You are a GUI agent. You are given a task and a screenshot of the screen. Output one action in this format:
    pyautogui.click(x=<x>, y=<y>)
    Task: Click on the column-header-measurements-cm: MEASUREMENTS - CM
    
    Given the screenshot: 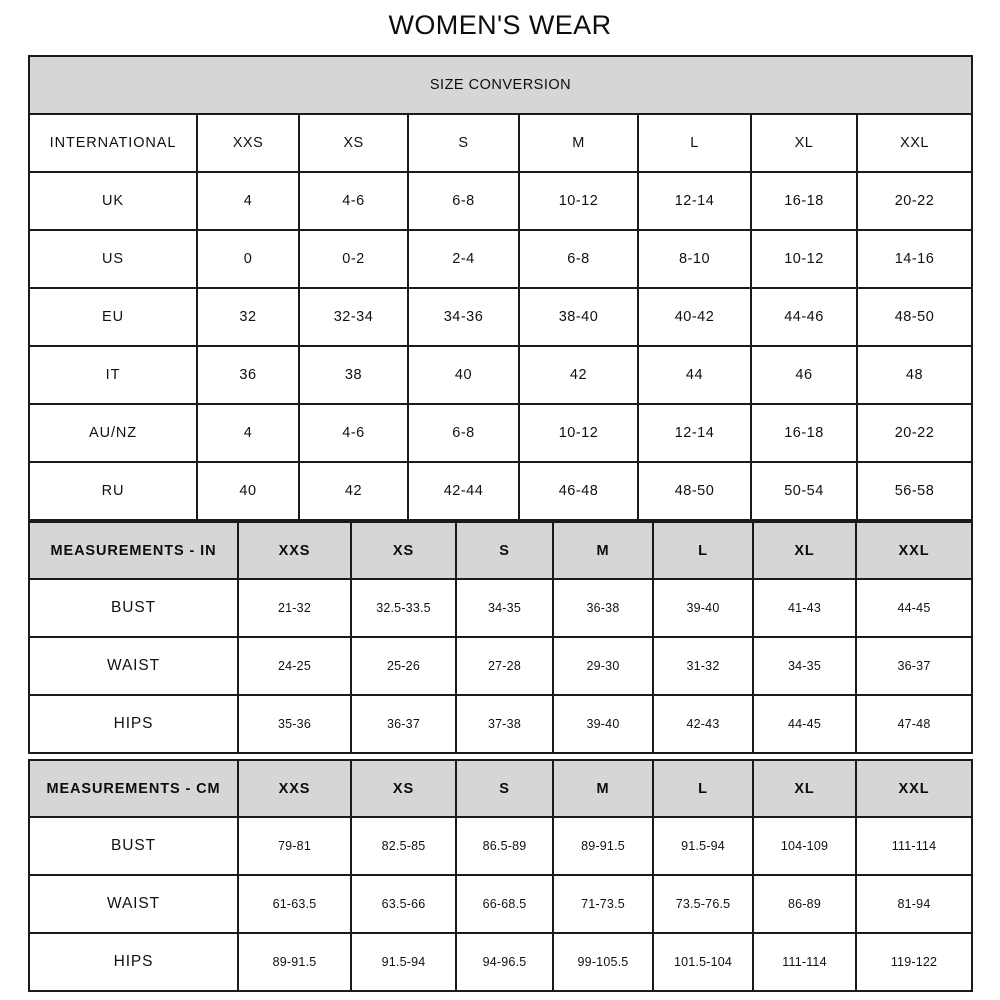 What is the action you would take?
    pyautogui.click(x=133, y=788)
    